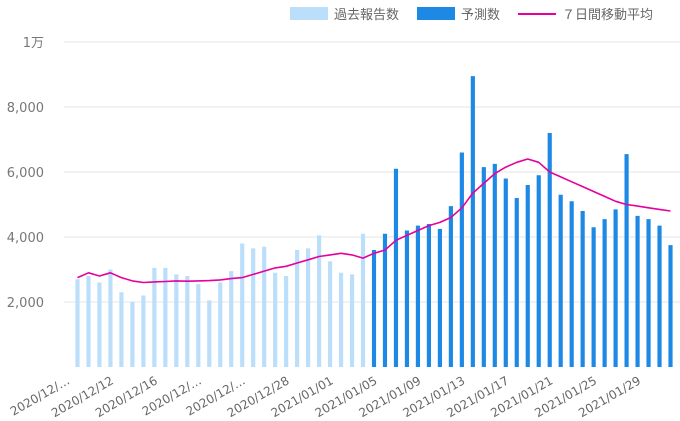 Image resolution: width=680 pixels, height=421 pixels. Describe the element at coordinates (367, 15) in the screenshot. I see `legend-label-past: 過去報告数` at that location.